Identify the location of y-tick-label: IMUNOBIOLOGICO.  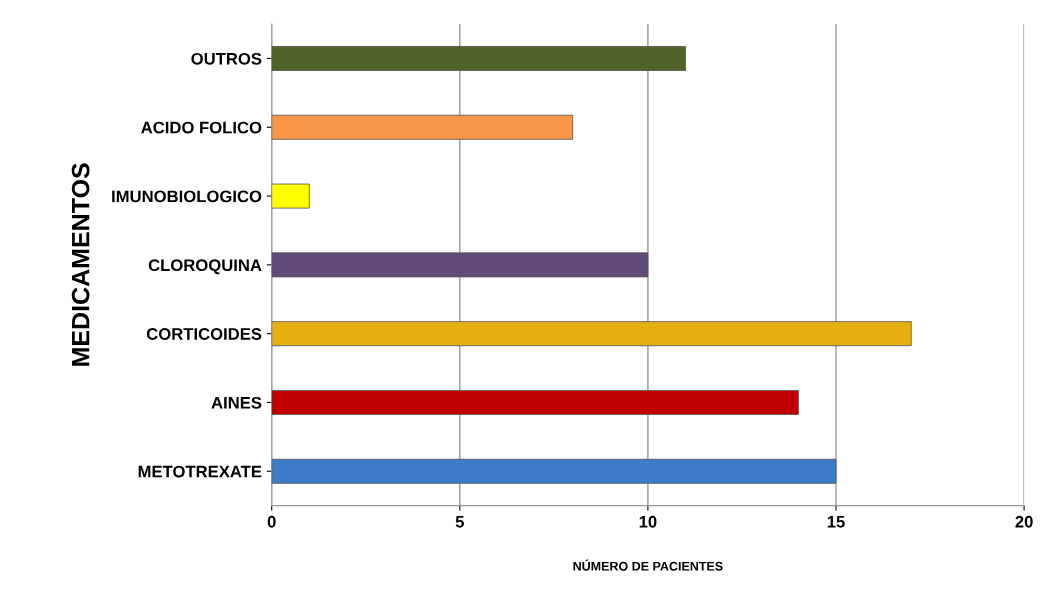
(187, 196).